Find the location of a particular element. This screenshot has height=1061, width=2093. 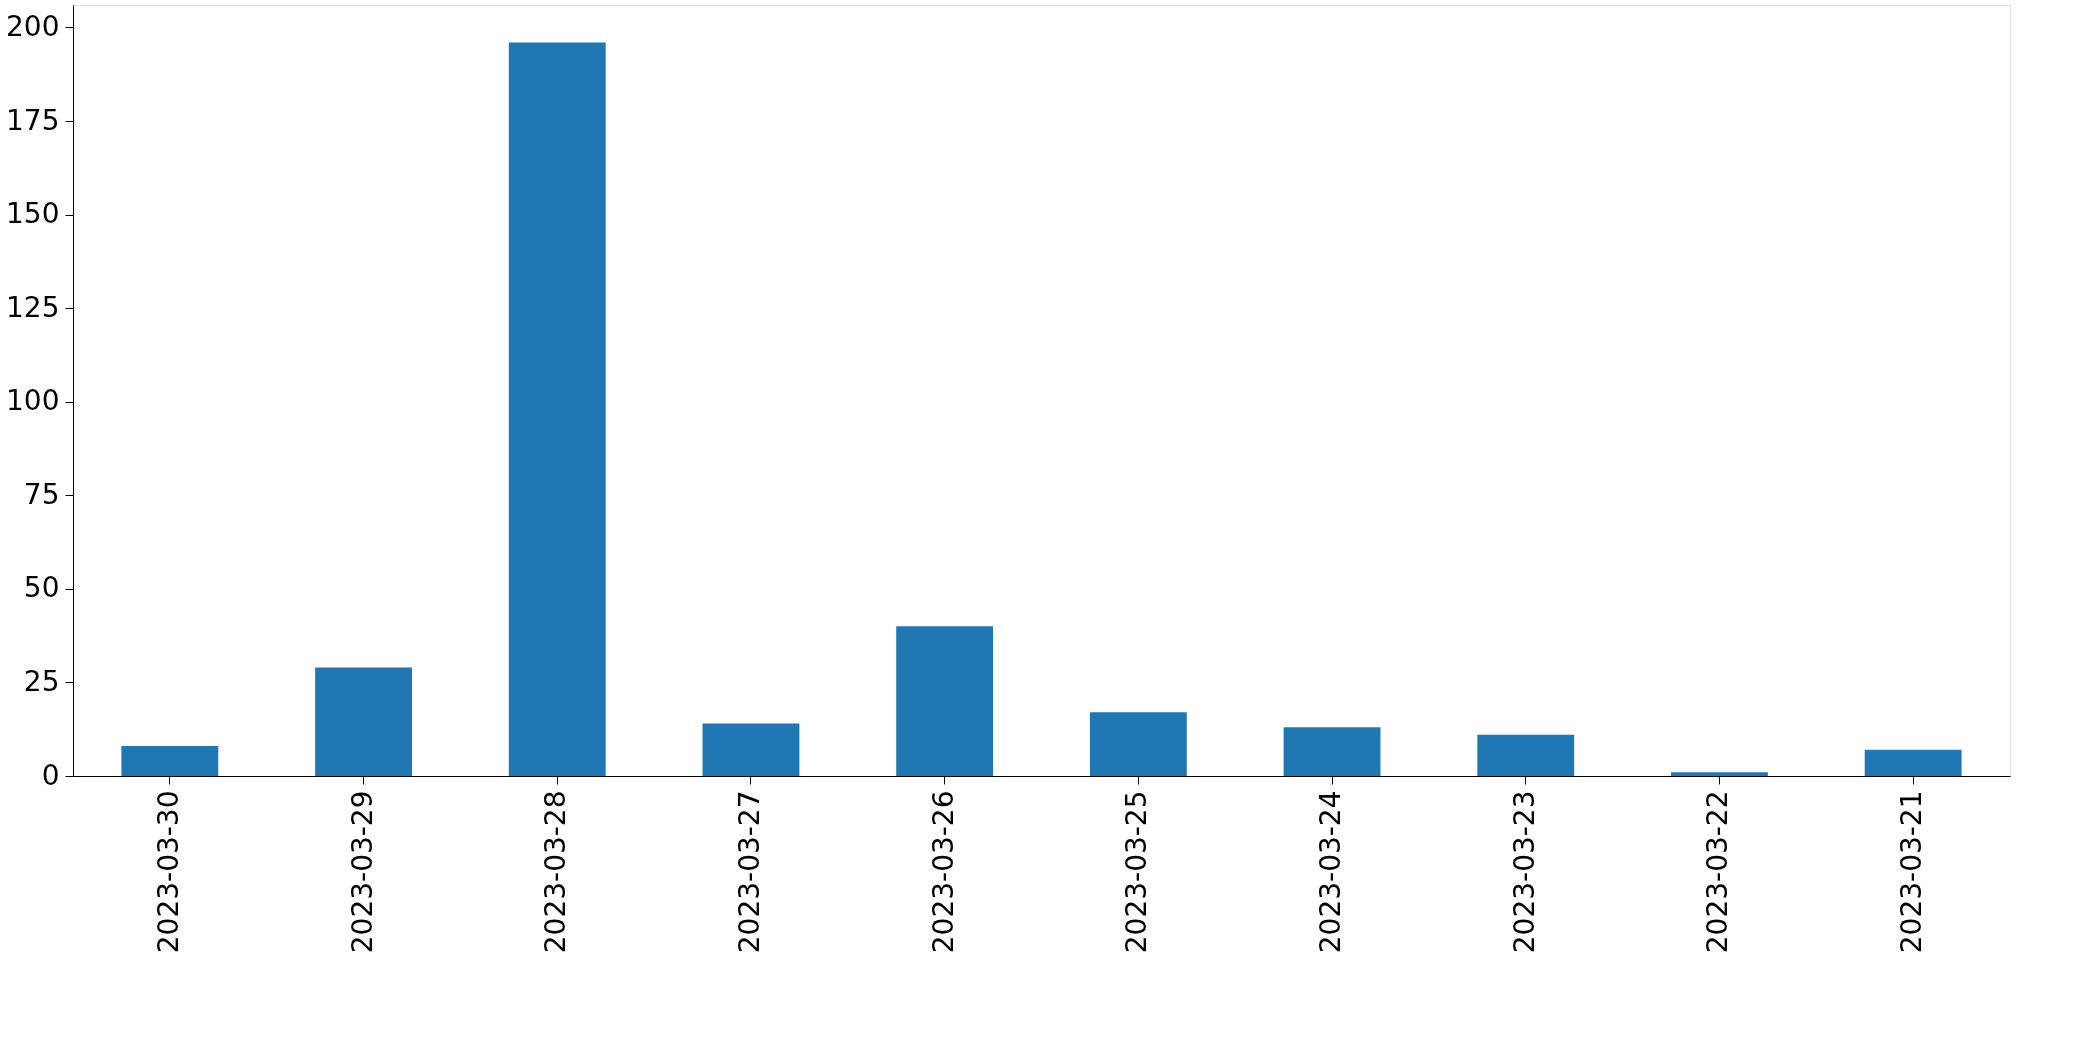

y-tick-label: 175 is located at coordinates (33, 120).